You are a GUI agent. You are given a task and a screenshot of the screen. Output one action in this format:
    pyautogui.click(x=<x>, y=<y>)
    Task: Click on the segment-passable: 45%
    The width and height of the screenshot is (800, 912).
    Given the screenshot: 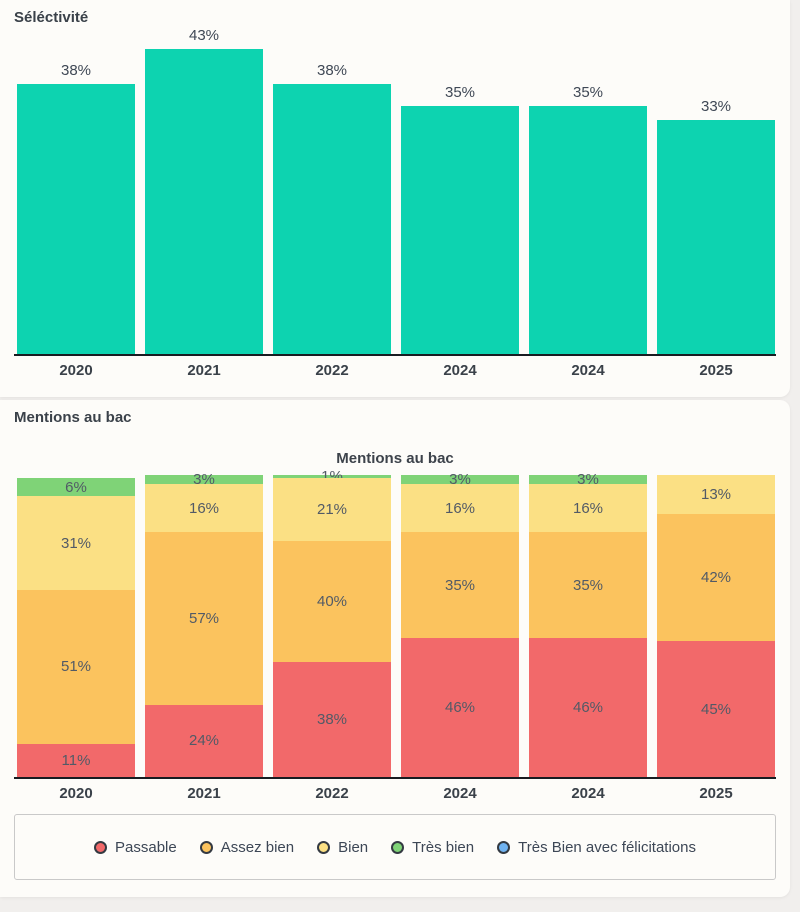 What is the action you would take?
    pyautogui.click(x=716, y=709)
    